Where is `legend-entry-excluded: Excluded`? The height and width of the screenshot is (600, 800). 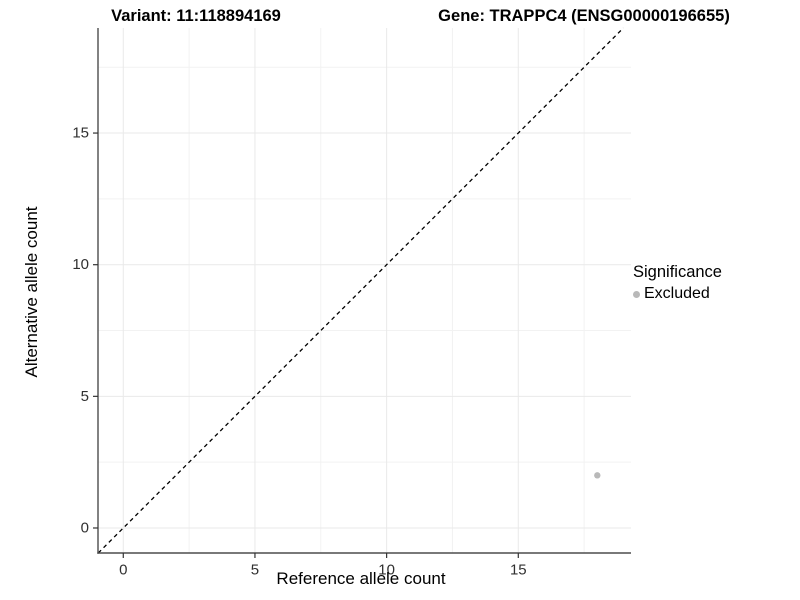
legend-entry-excluded: Excluded is located at coordinates (677, 294).